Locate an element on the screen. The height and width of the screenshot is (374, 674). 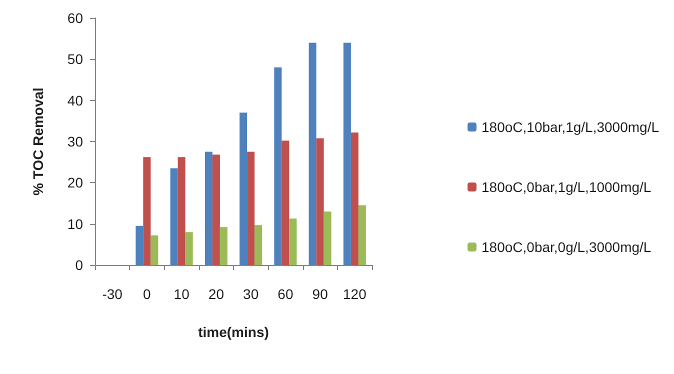
y-tick-label: 60 is located at coordinates (75, 18).